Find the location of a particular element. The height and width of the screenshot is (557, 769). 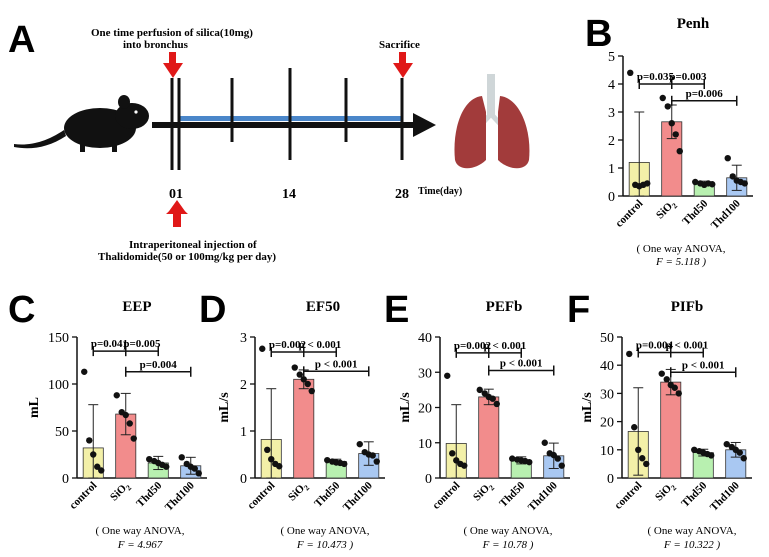

perfusion-down-arrow-icon is located at coordinates (173, 65).